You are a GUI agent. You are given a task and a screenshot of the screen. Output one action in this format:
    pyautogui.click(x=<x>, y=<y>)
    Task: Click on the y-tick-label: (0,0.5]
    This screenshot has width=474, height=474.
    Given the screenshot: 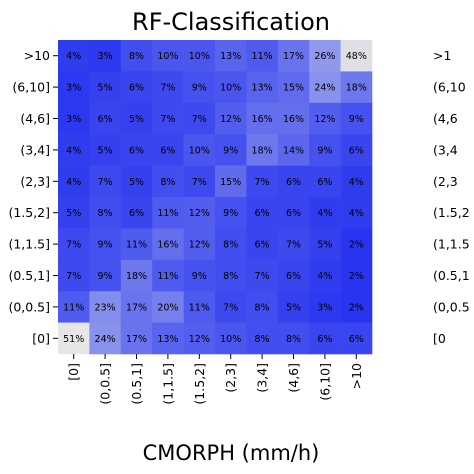 What is the action you would take?
    pyautogui.click(x=29, y=306)
    